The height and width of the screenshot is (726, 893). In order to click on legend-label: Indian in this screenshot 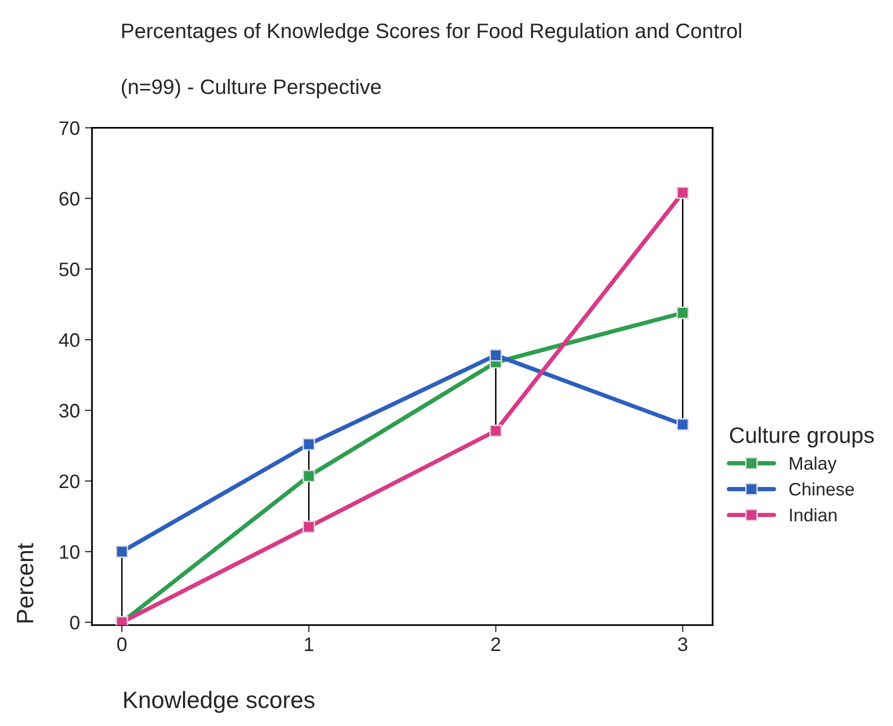, I will do `click(813, 515)`.